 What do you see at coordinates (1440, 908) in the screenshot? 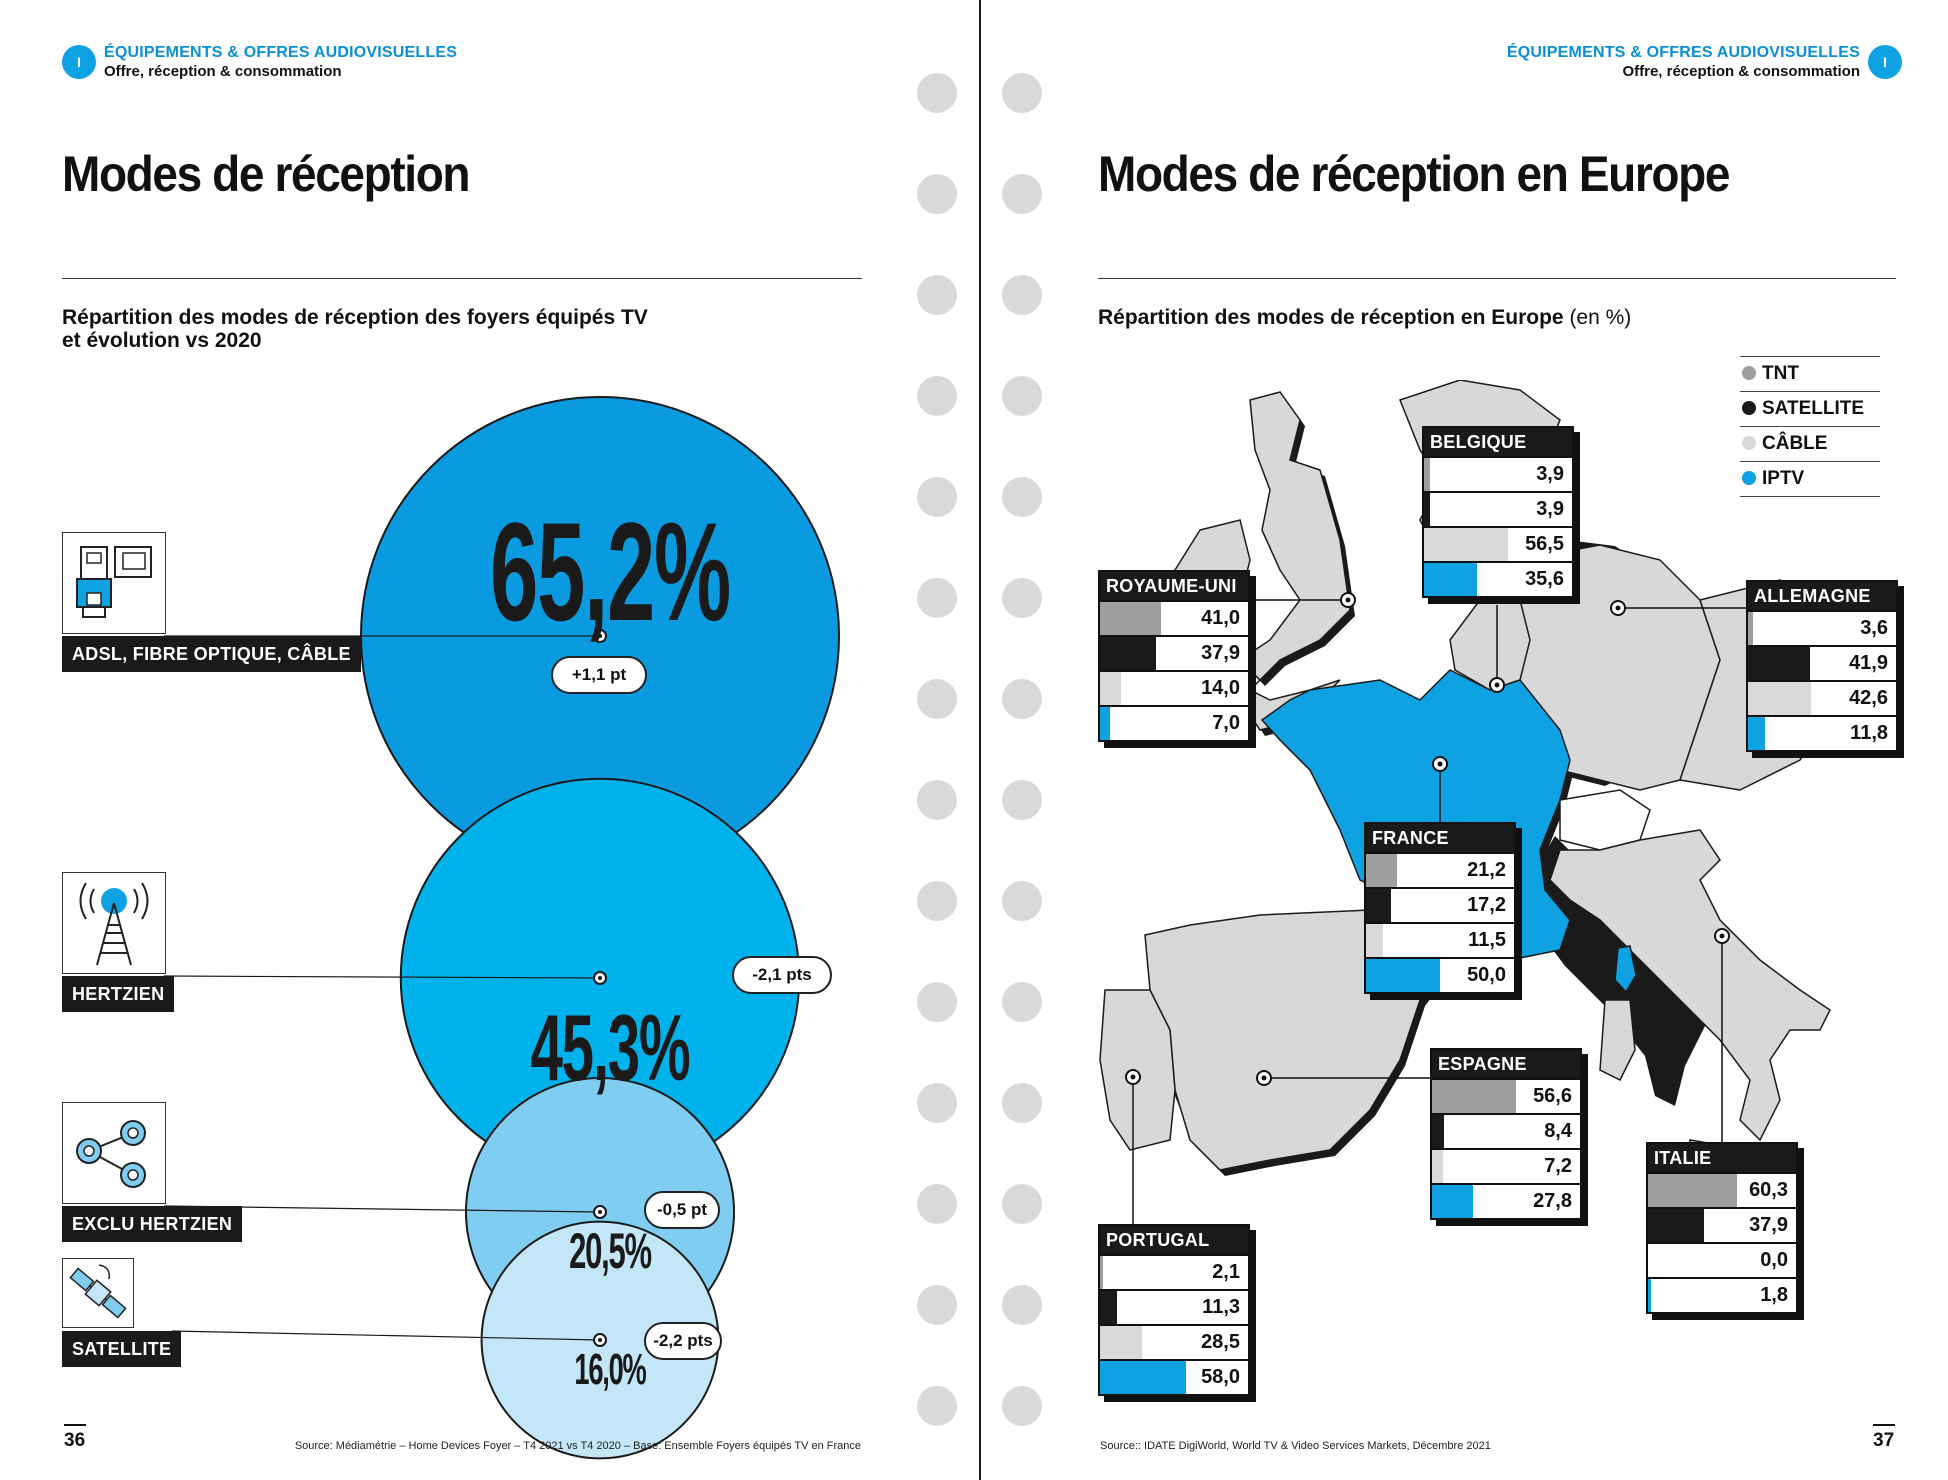
I see `country-table-france: FRANCE 21,2 17,2 11,5 50,0` at bounding box center [1440, 908].